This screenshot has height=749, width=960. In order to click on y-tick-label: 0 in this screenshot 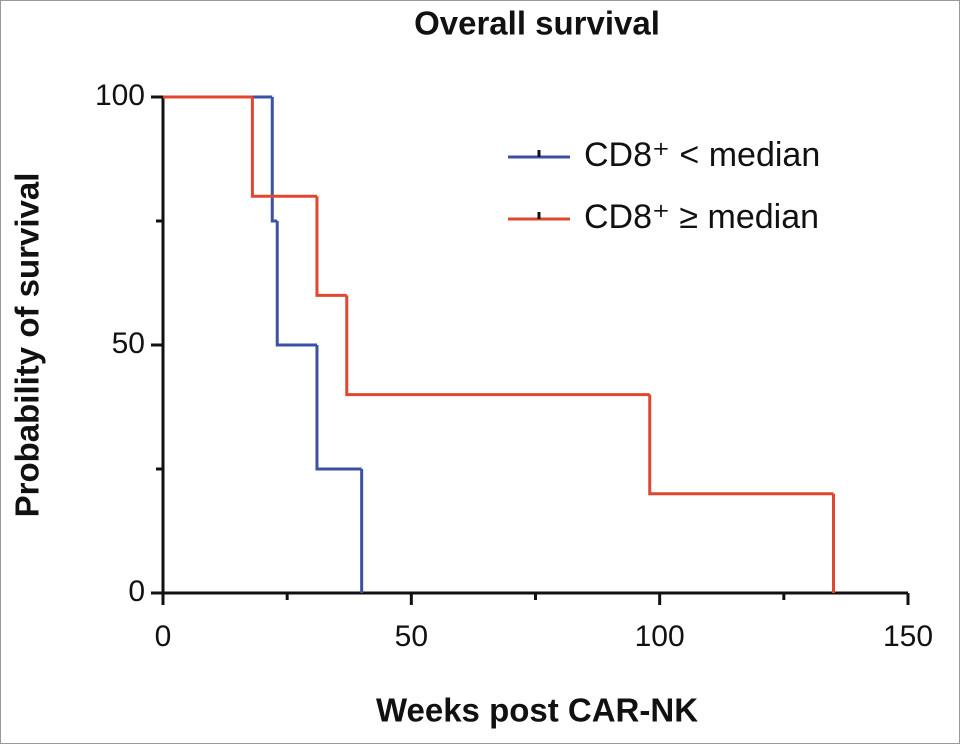, I will do `click(136, 591)`.